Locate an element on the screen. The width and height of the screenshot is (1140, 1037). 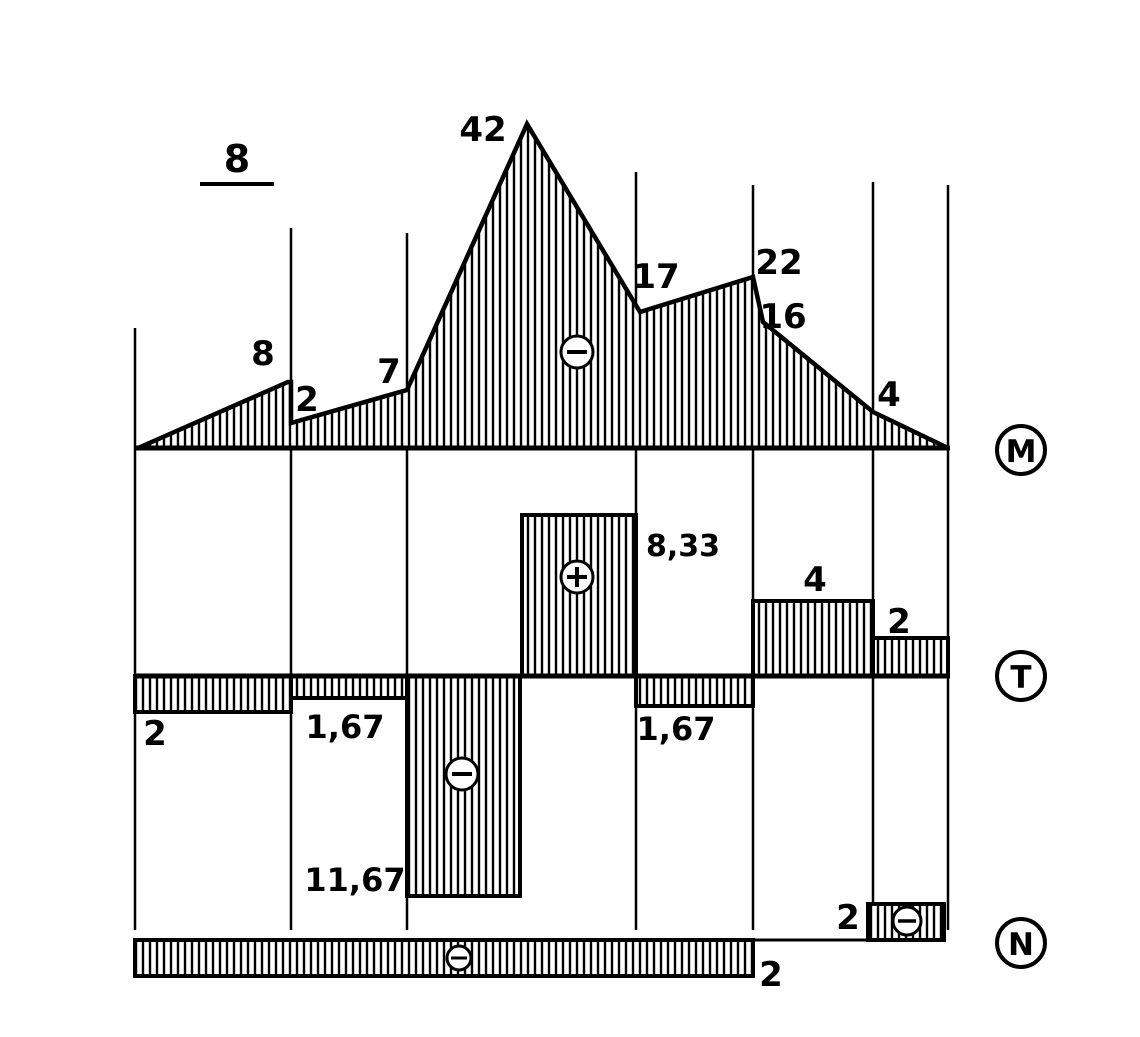
normal-block is located at coordinates (444, 958).